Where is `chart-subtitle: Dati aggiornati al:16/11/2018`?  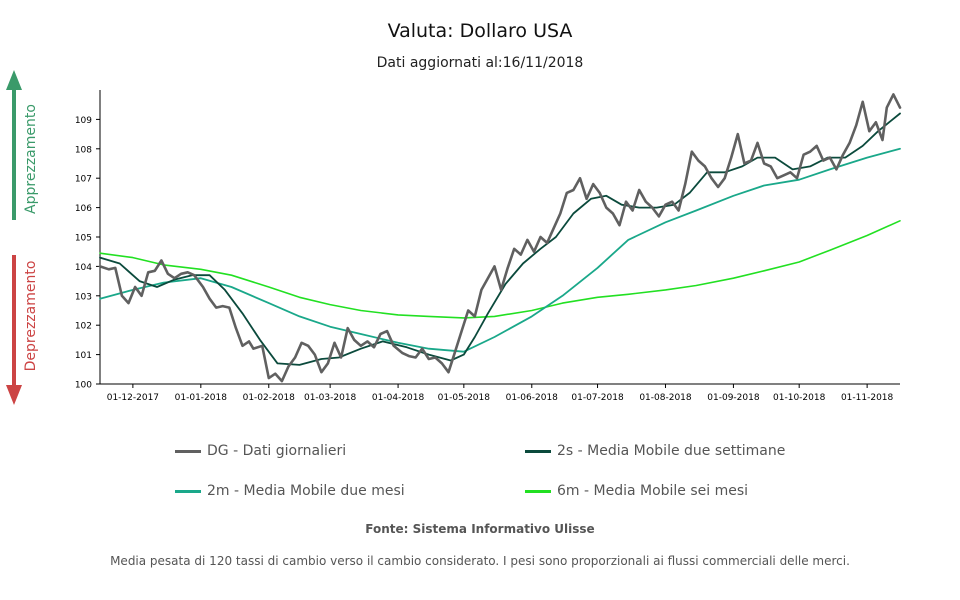 chart-subtitle: Dati aggiornati al:16/11/2018 is located at coordinates (480, 63).